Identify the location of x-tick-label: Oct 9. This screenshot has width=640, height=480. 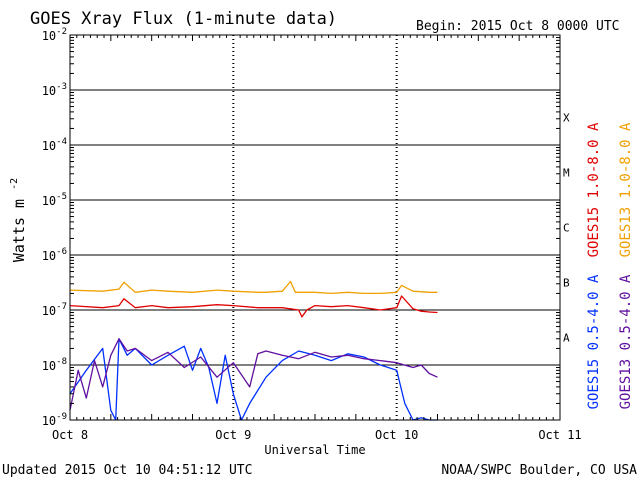
(233, 435).